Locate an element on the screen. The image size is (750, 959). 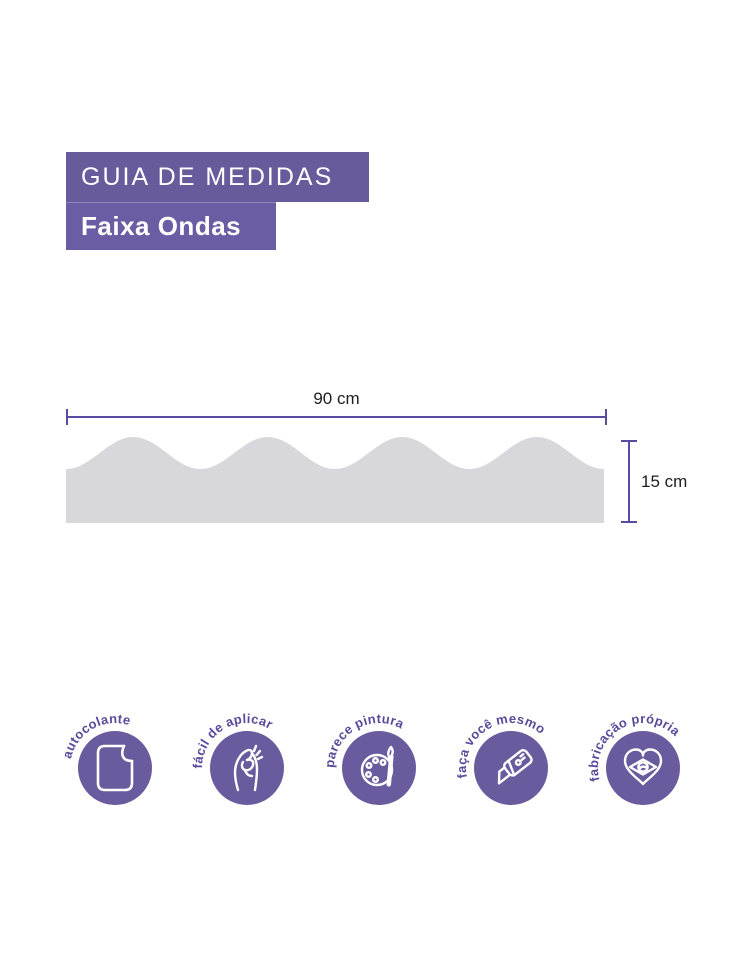
feature-badges: autocolante fácil de aplicar is located at coordinates (379, 756).